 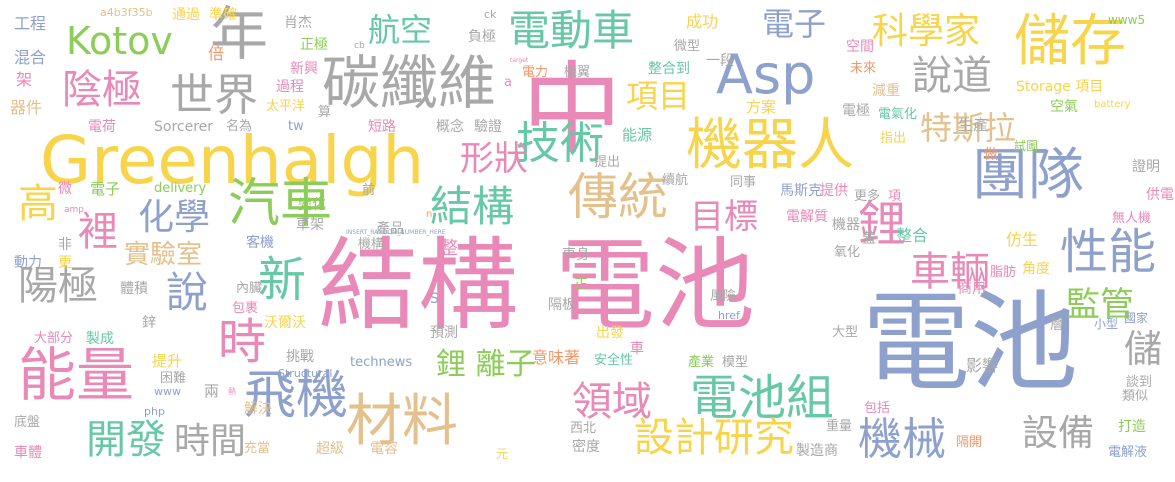 I want to click on word-chongdang: 充當, so click(x=257, y=448).